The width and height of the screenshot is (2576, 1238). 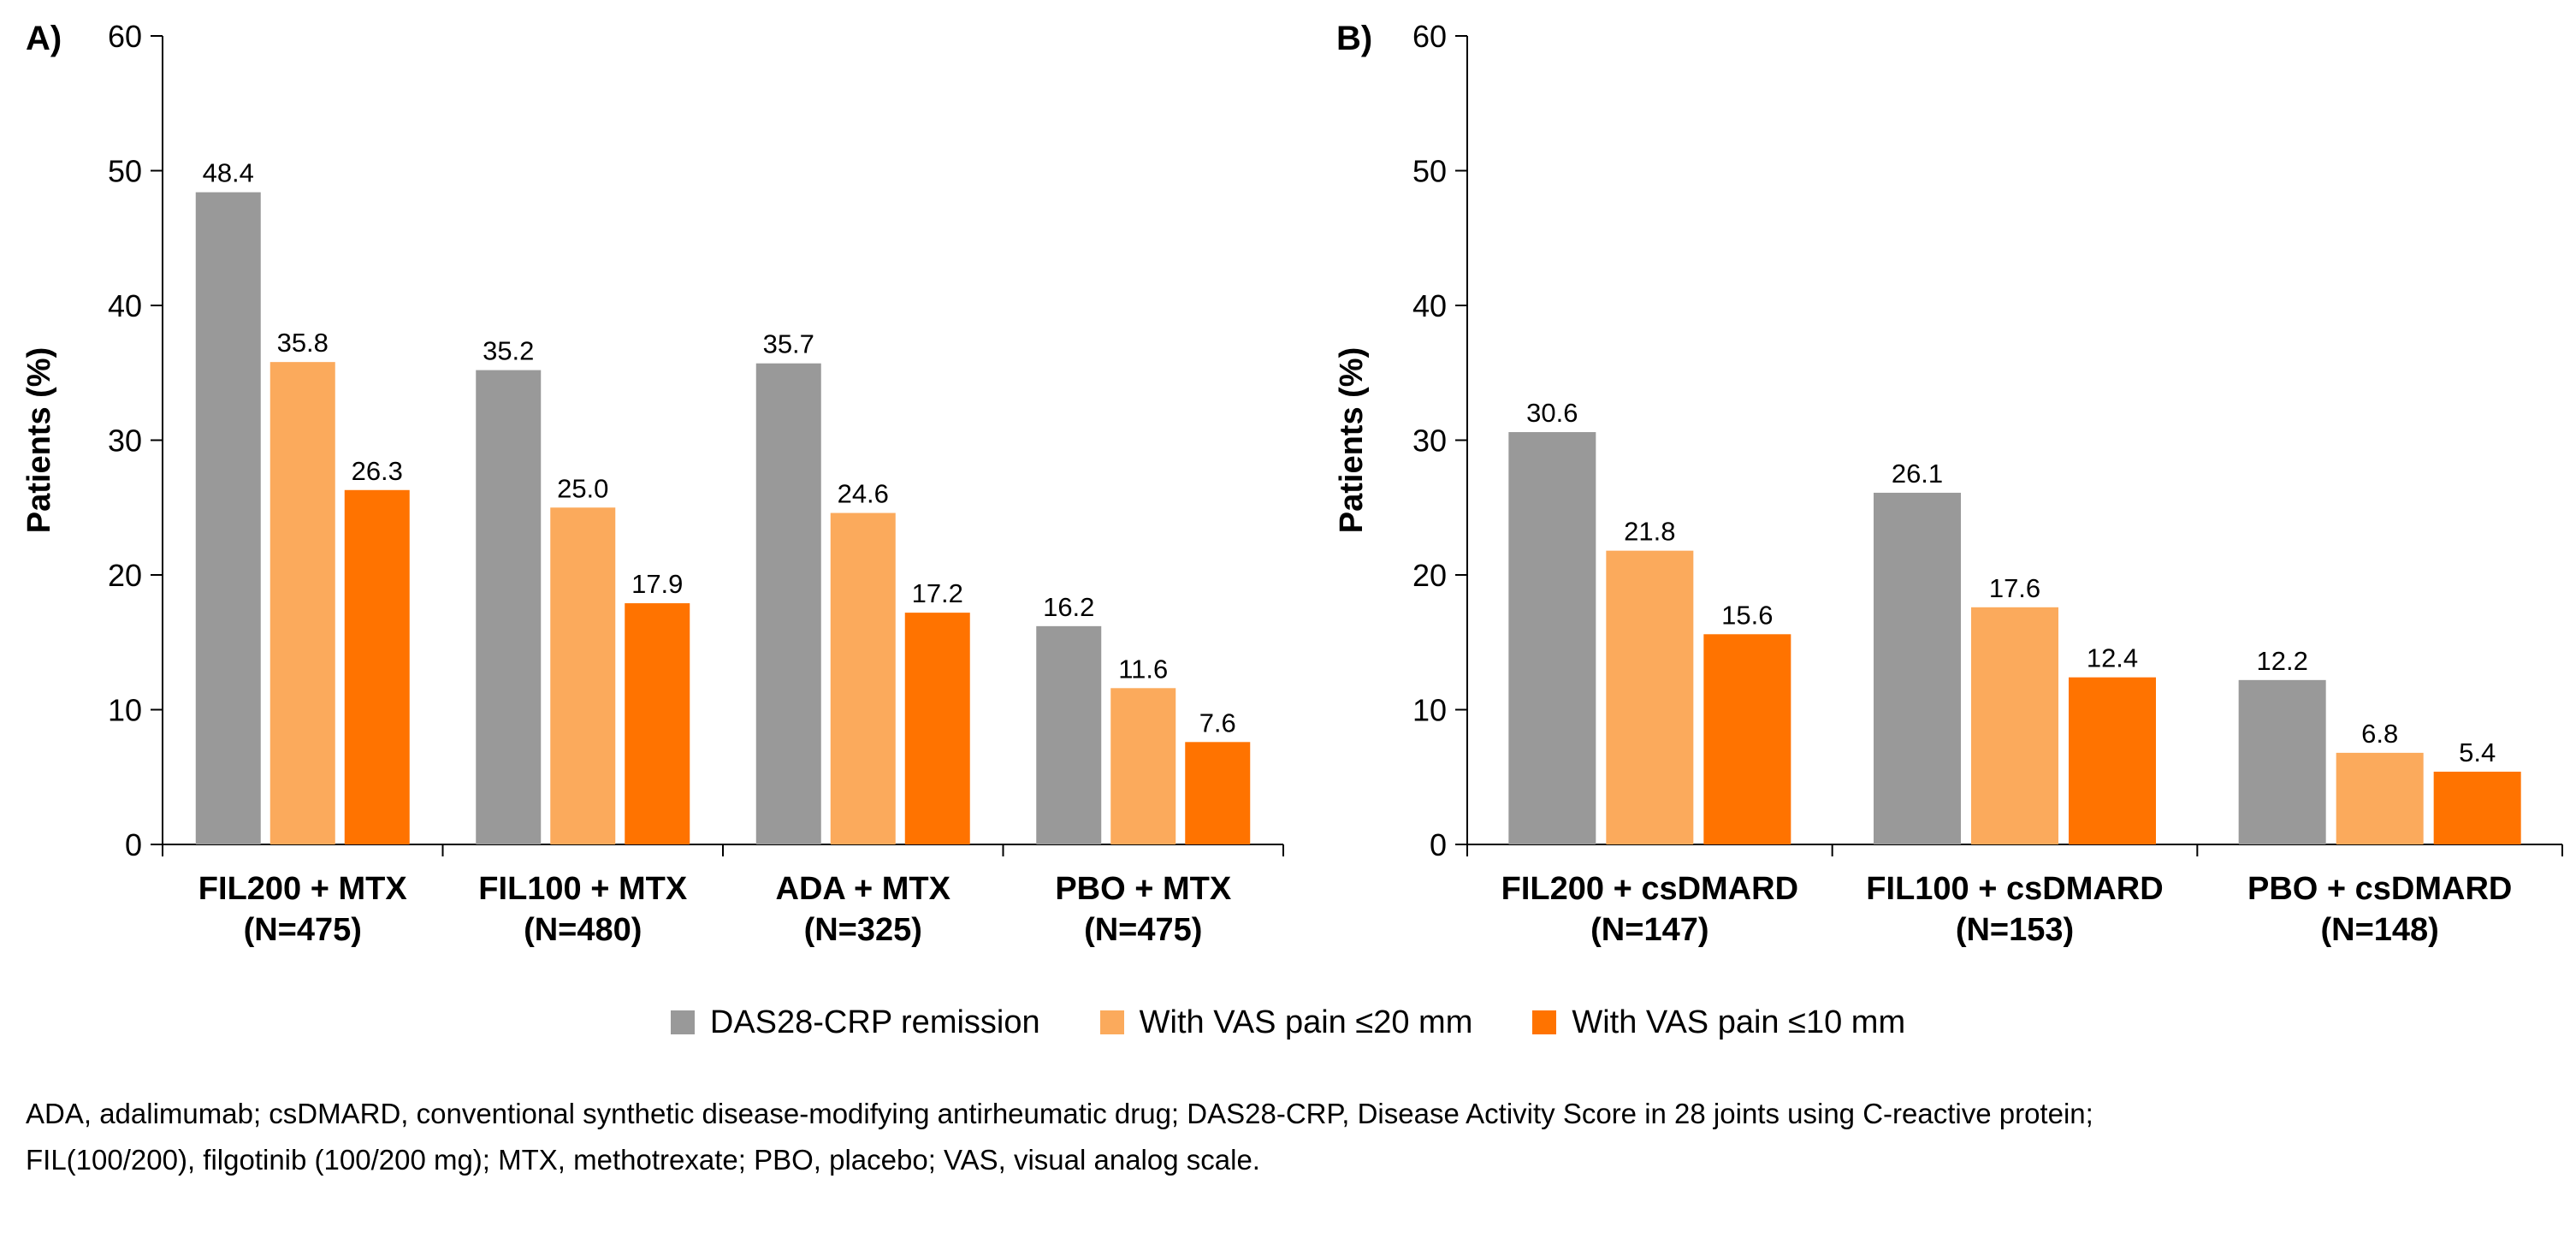 I want to click on bar-value-label: 17.9, so click(x=657, y=584).